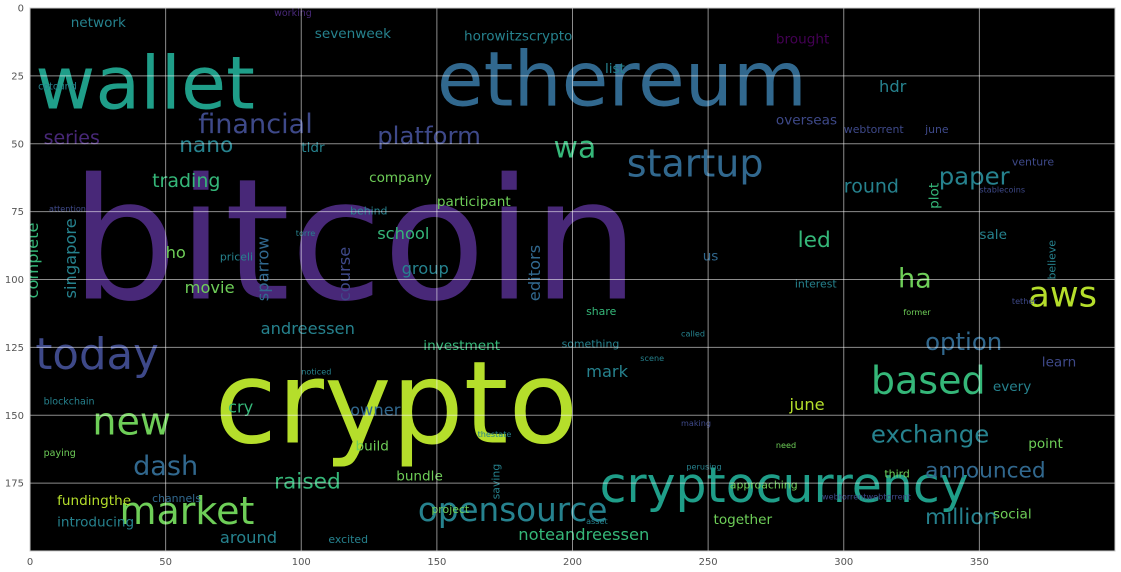  What do you see at coordinates (993, 235) in the screenshot?
I see `word-sale: sale` at bounding box center [993, 235].